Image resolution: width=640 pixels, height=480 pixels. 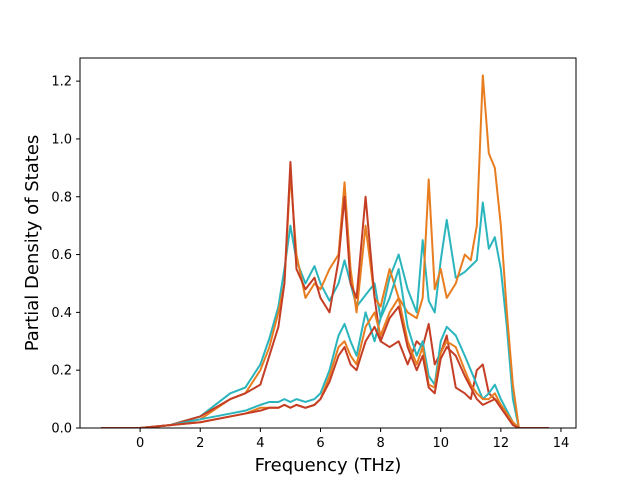 What do you see at coordinates (61, 371) in the screenshot?
I see `y-tick-label: 0.2` at bounding box center [61, 371].